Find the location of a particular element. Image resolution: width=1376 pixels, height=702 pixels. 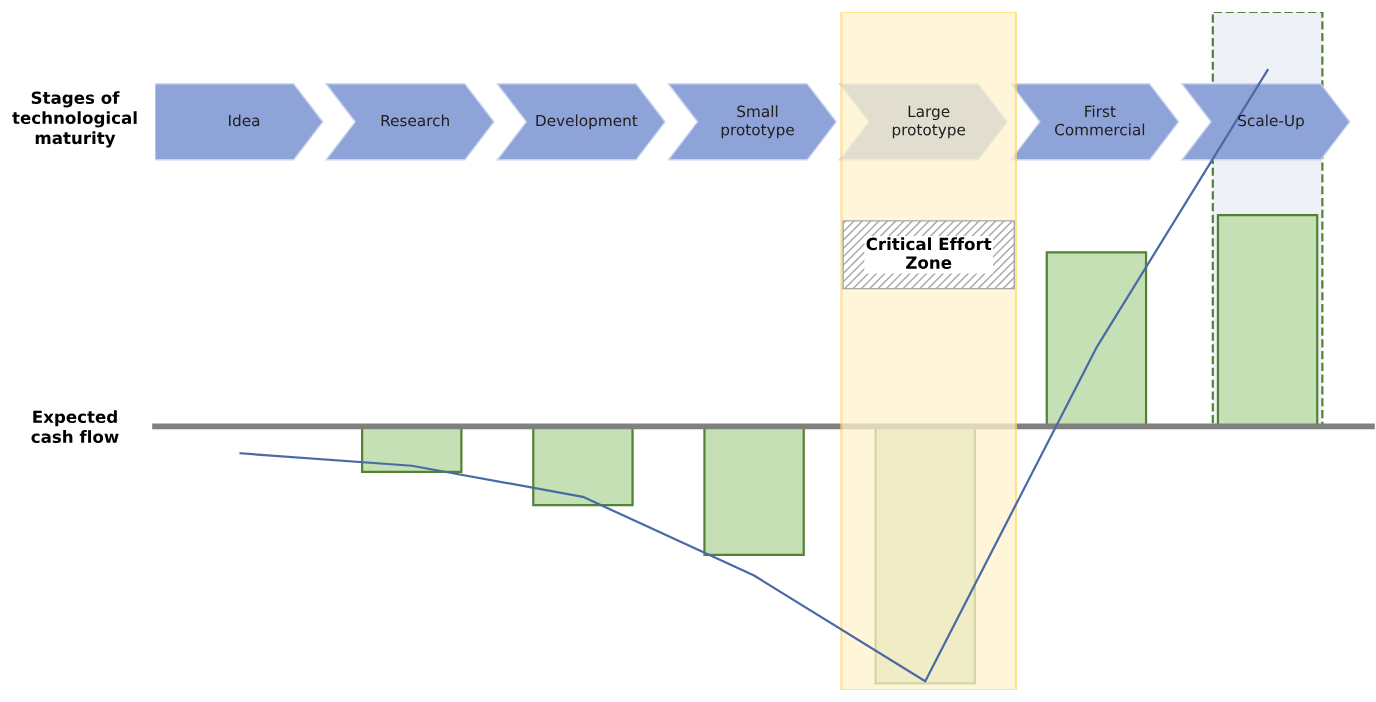

x-tick-label: Research is located at coordinates (415, 120).